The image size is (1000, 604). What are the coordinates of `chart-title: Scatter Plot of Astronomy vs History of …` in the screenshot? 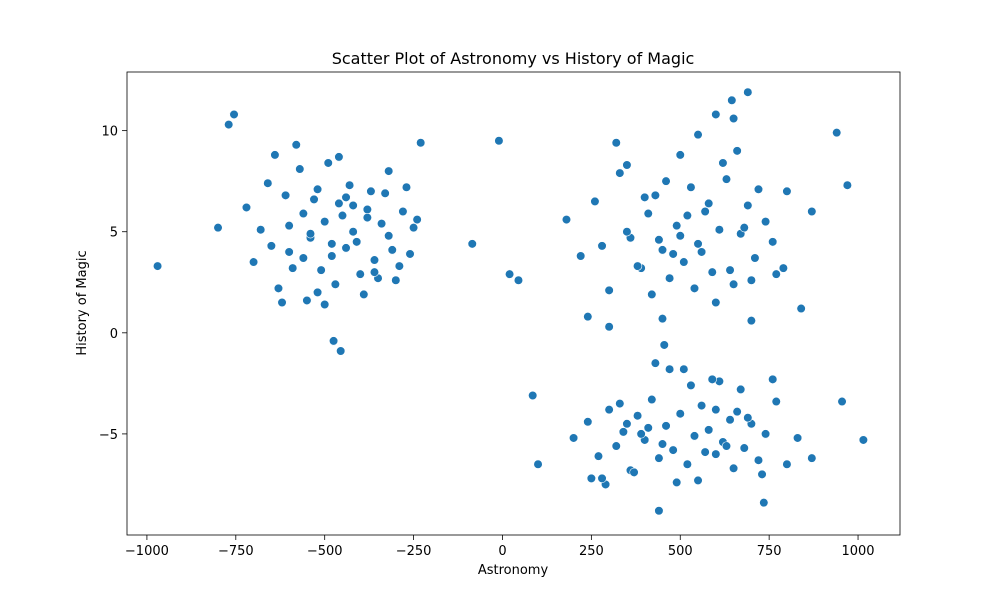 It's located at (513, 58).